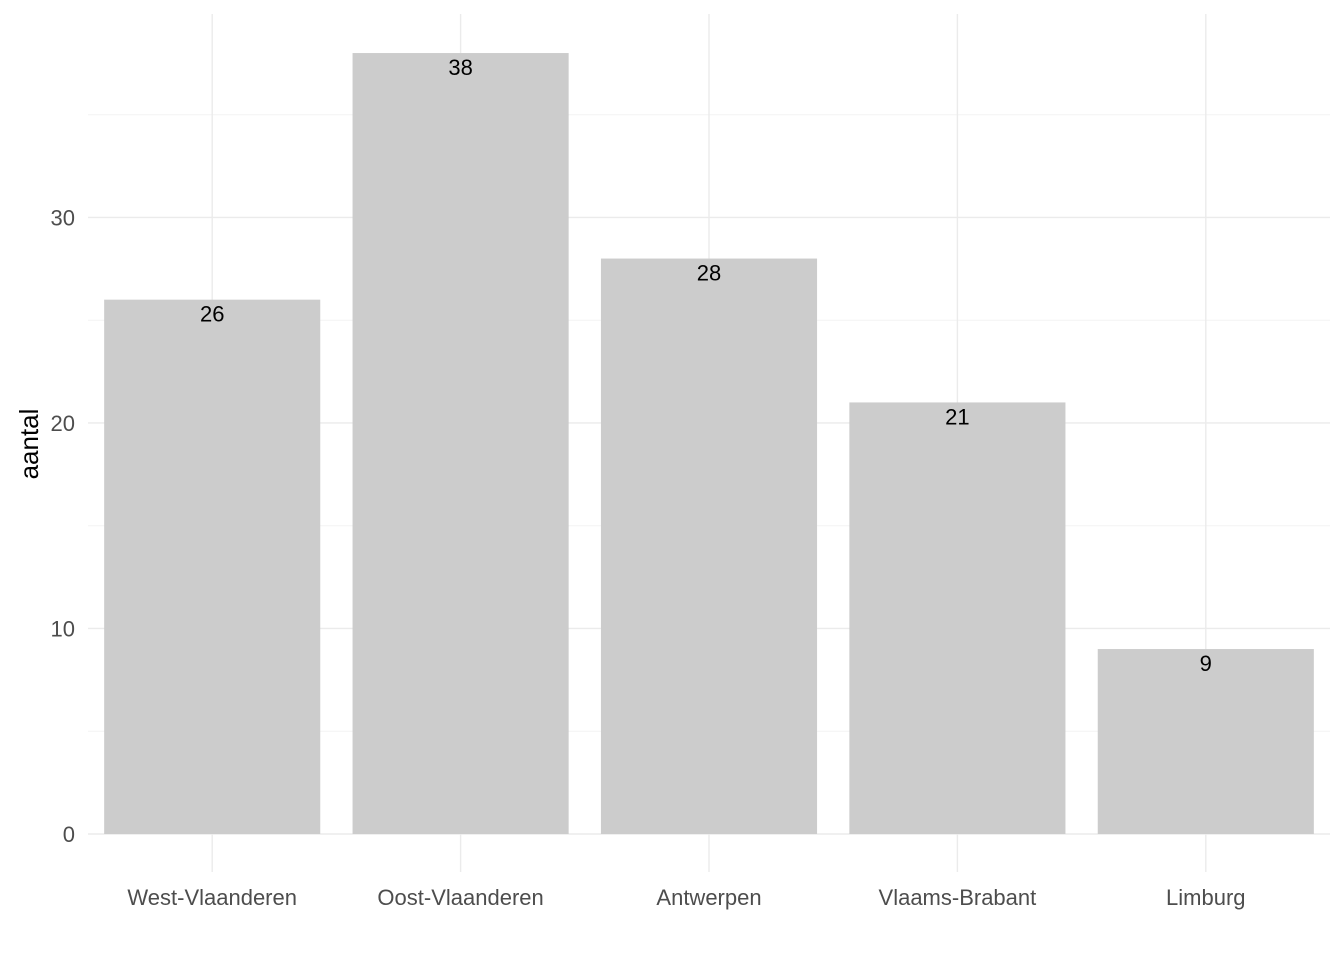 The image size is (1344, 960). What do you see at coordinates (1206, 663) in the screenshot?
I see `bar-value-label: 9` at bounding box center [1206, 663].